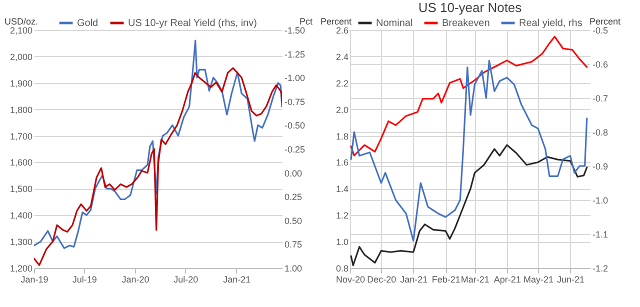 This screenshot has height=307, width=640. I want to click on y-axis-title: USD/oz., so click(21, 21).